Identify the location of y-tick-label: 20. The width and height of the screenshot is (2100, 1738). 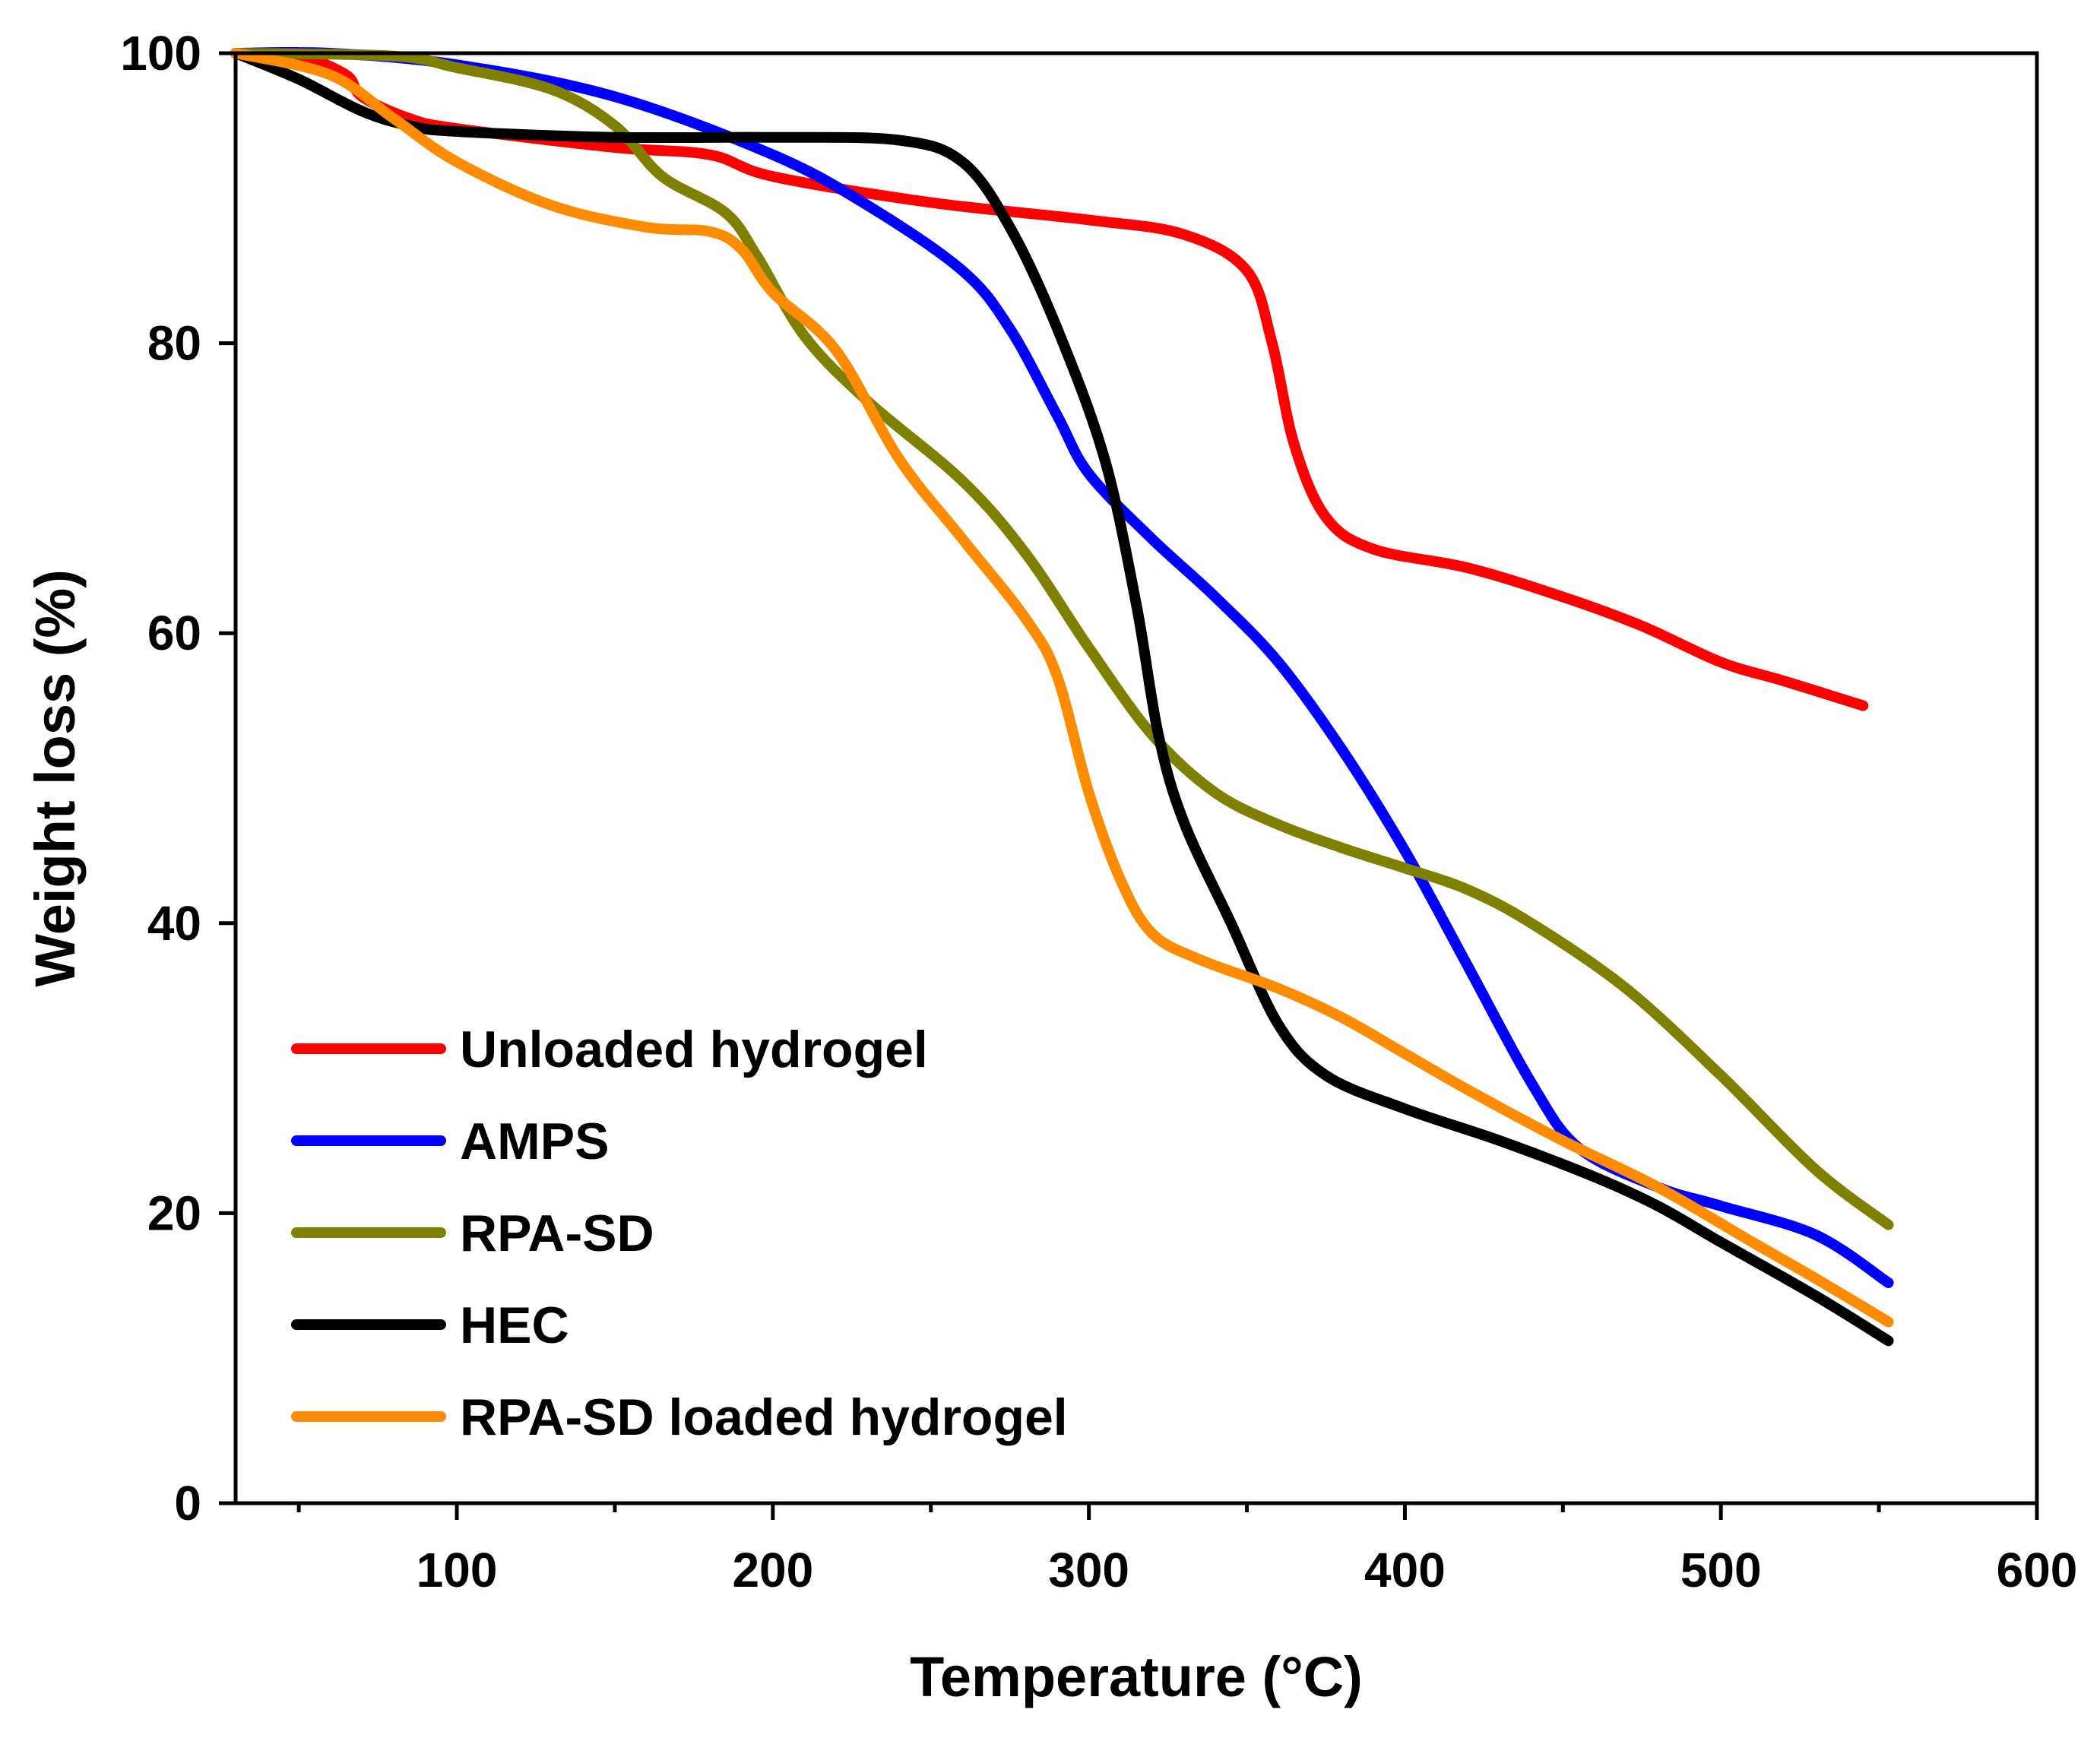
(174, 1213).